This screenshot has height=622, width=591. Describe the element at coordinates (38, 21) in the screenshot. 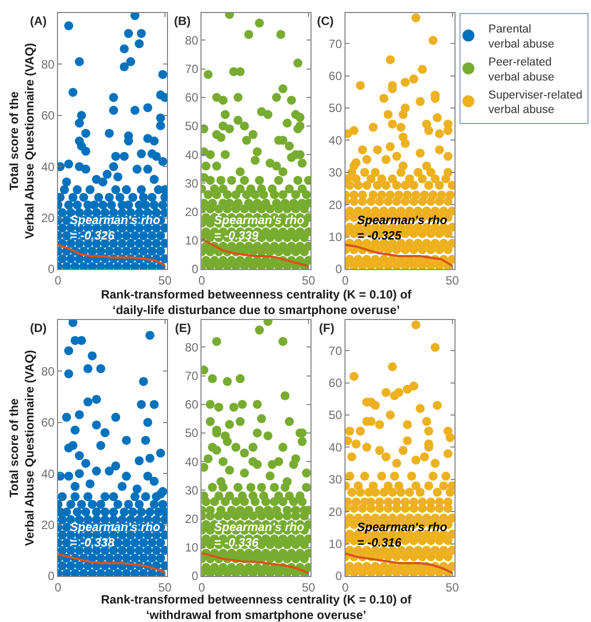

I see `chart-title: (A)` at that location.